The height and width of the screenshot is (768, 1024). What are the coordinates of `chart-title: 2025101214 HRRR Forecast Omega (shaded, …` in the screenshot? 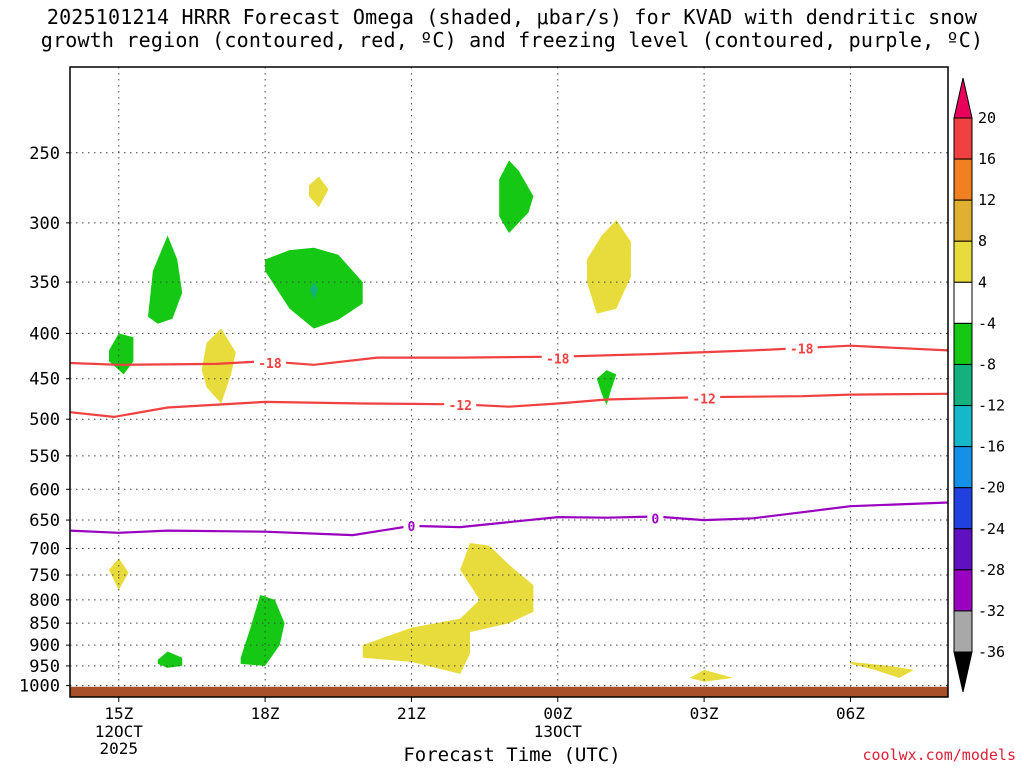 It's located at (512, 29).